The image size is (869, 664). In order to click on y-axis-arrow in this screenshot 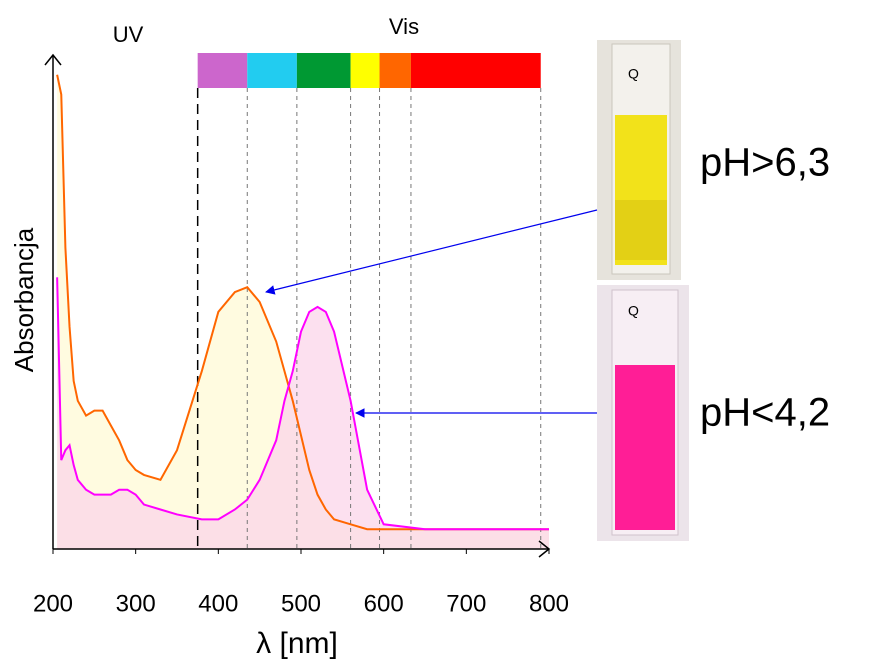, I will do `click(53, 59)`.